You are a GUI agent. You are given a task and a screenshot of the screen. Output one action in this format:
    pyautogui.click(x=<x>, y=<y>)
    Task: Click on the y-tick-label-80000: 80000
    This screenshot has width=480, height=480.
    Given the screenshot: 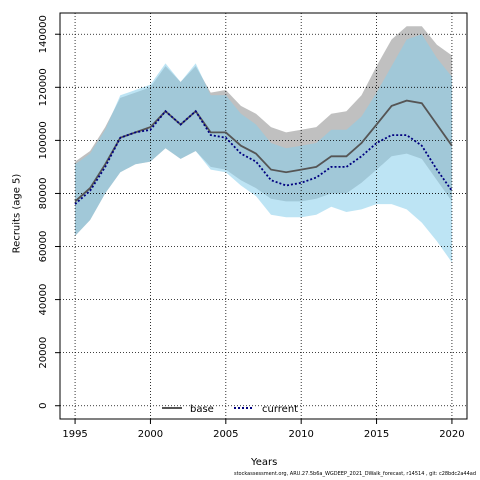 What is the action you would take?
    pyautogui.click(x=43, y=194)
    